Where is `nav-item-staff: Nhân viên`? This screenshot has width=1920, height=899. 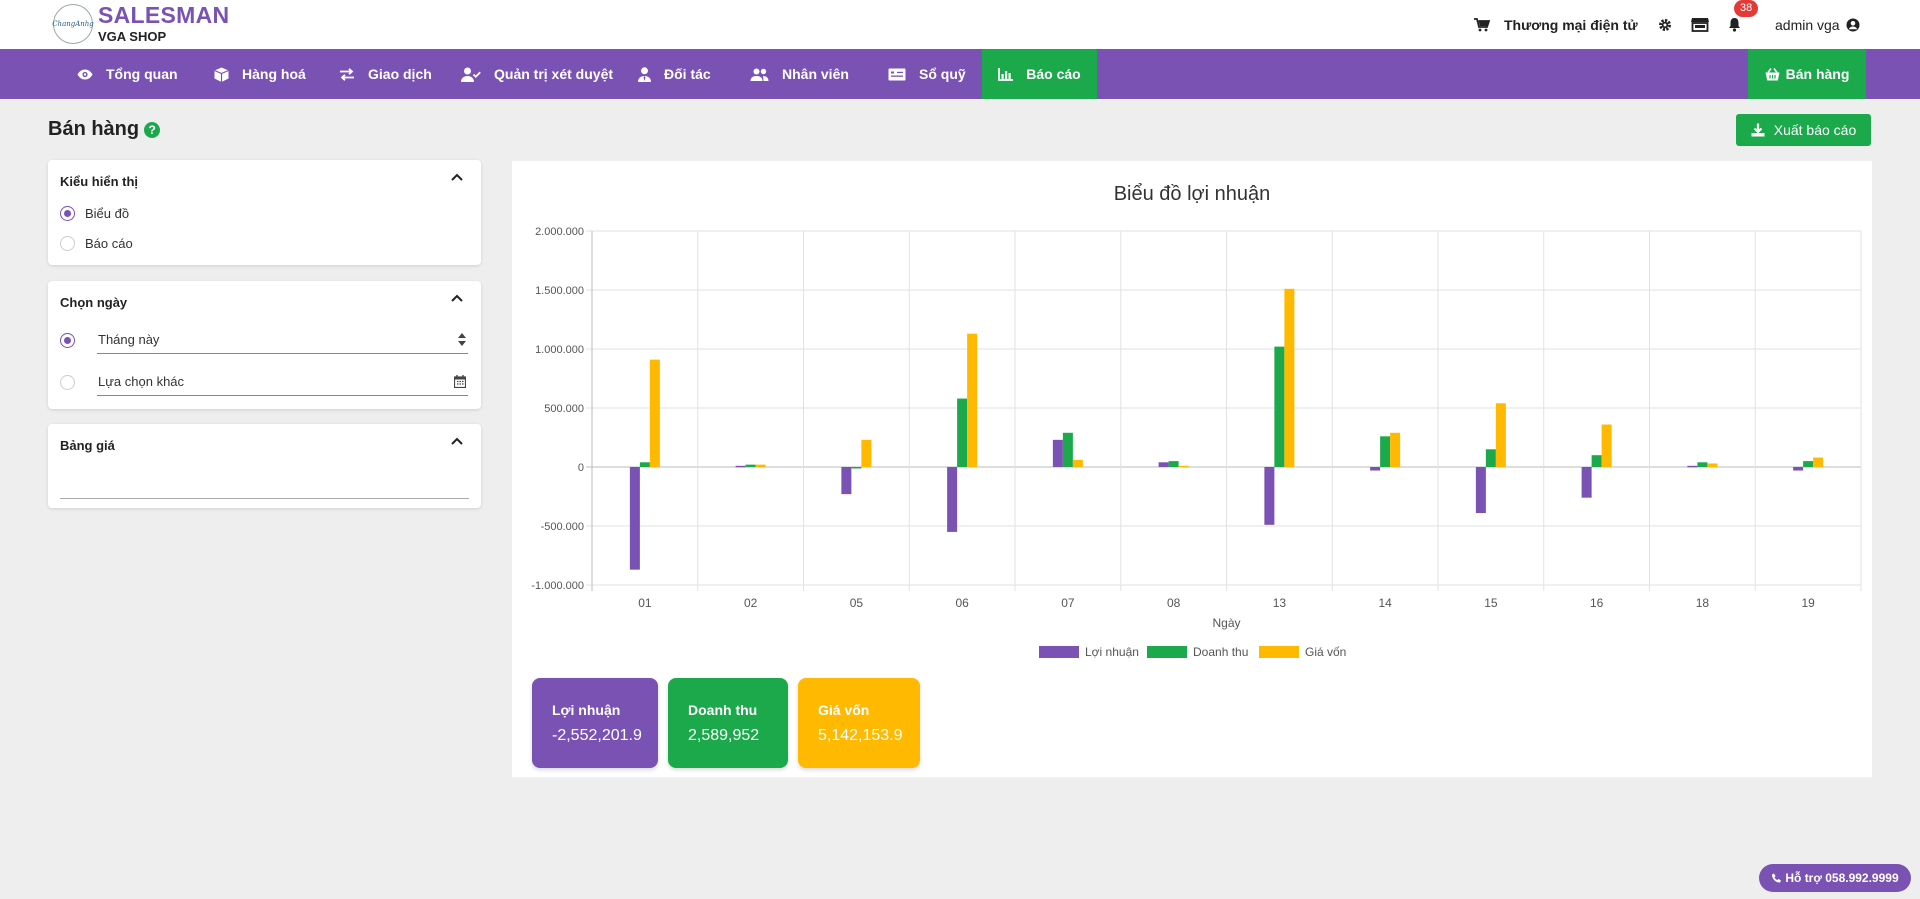
nav-item-staff: Nhân viên is located at coordinates (799, 74).